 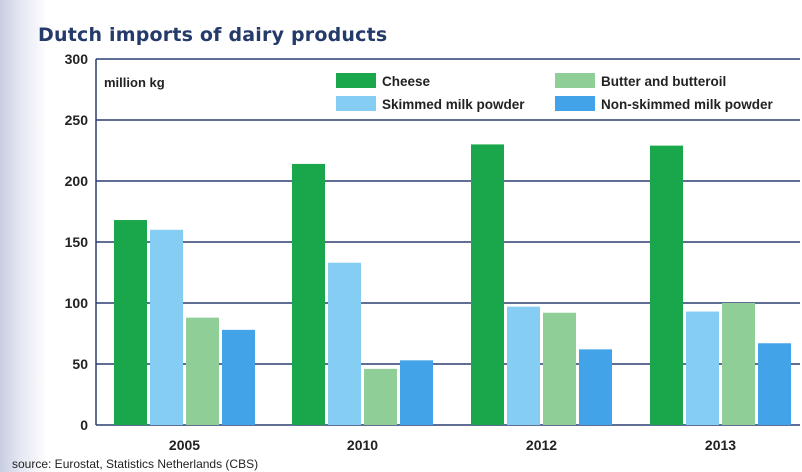 I want to click on bar-non-skimmed-milk-powder-2005, so click(x=238, y=377).